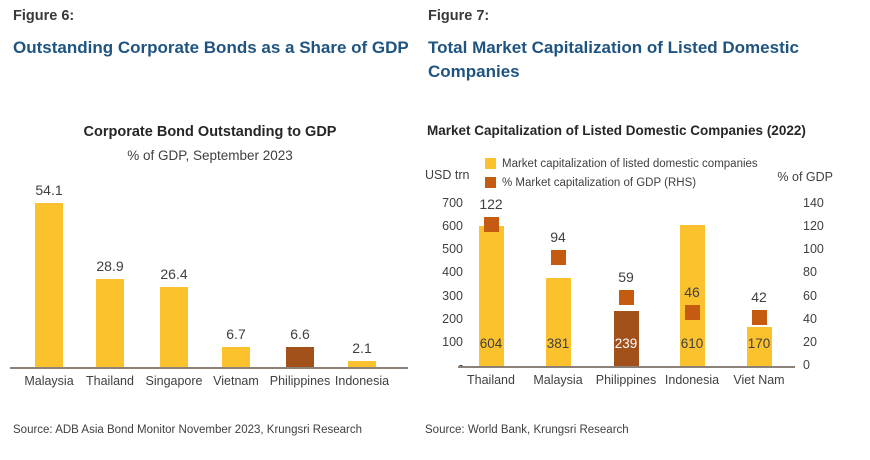  I want to click on chart2-marker-value-label: 94, so click(558, 236).